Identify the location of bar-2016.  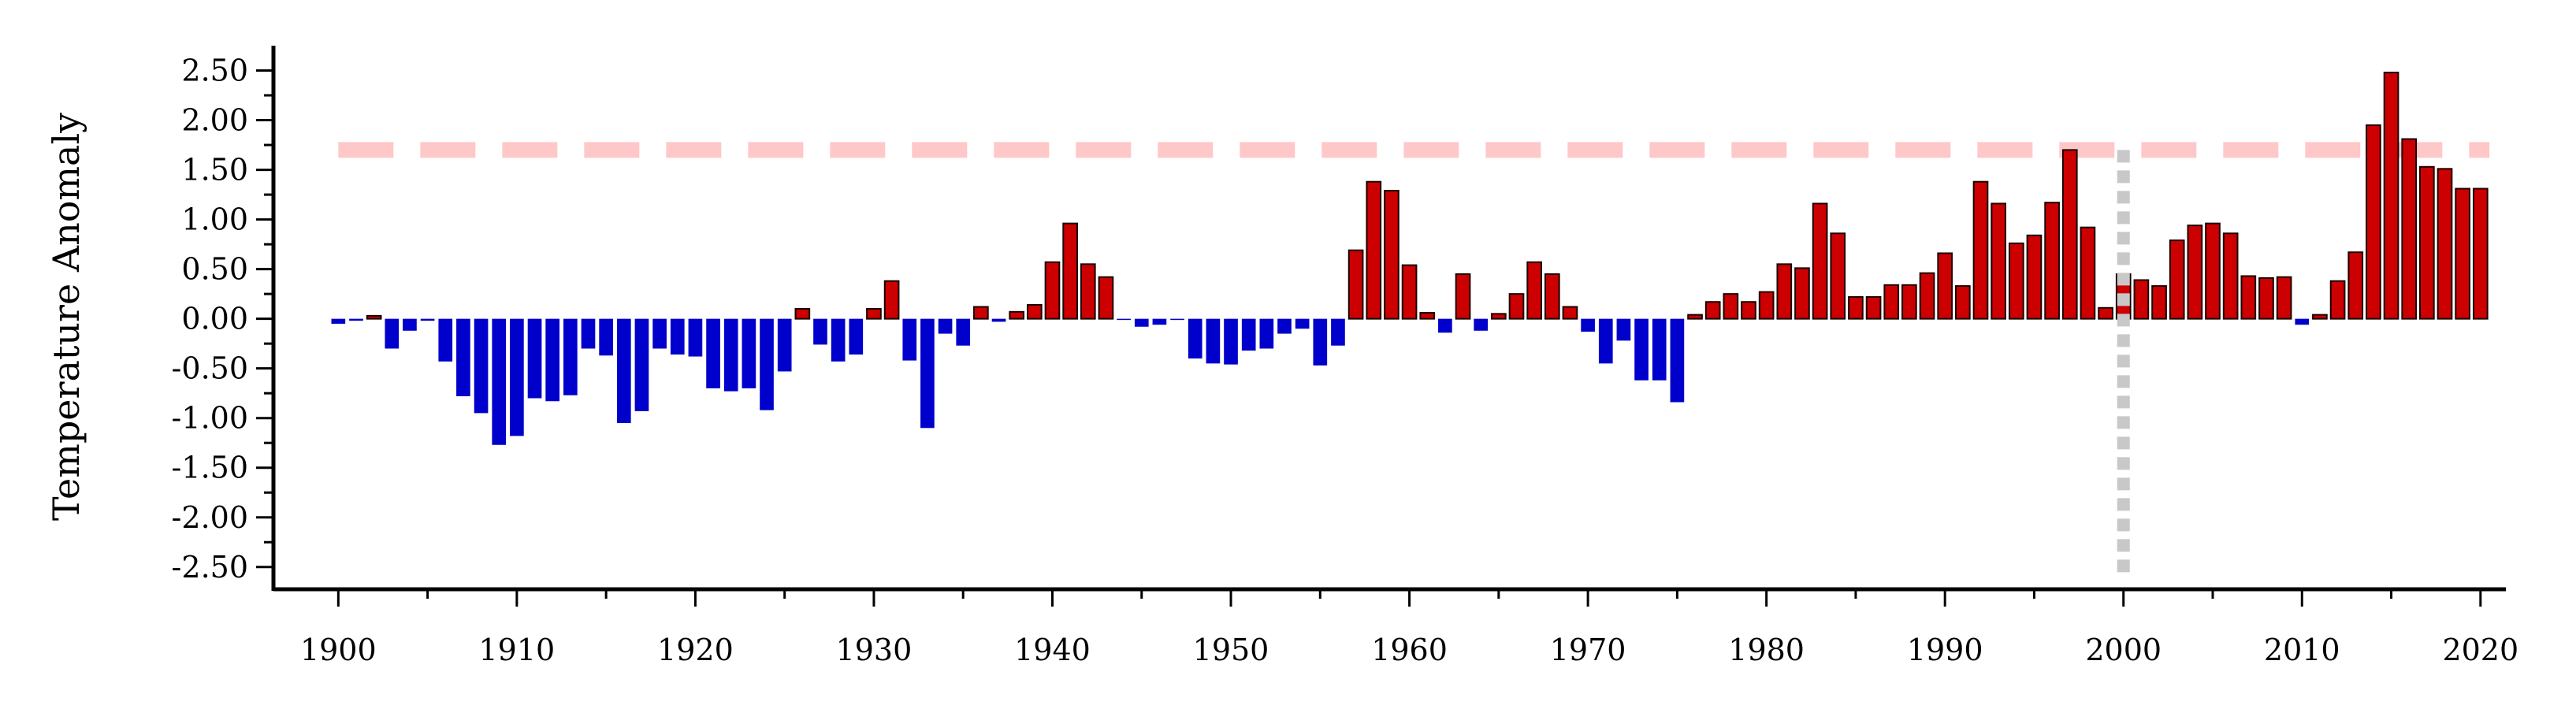
(2409, 229).